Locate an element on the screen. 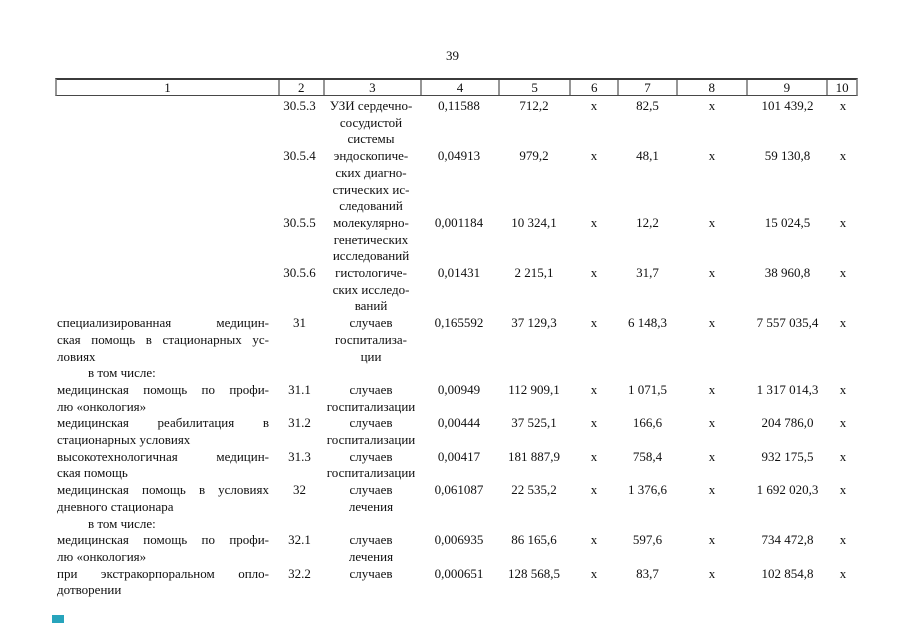 The image size is (905, 640). row-label-line: медицинская помощь по профи- is located at coordinates (163, 540).